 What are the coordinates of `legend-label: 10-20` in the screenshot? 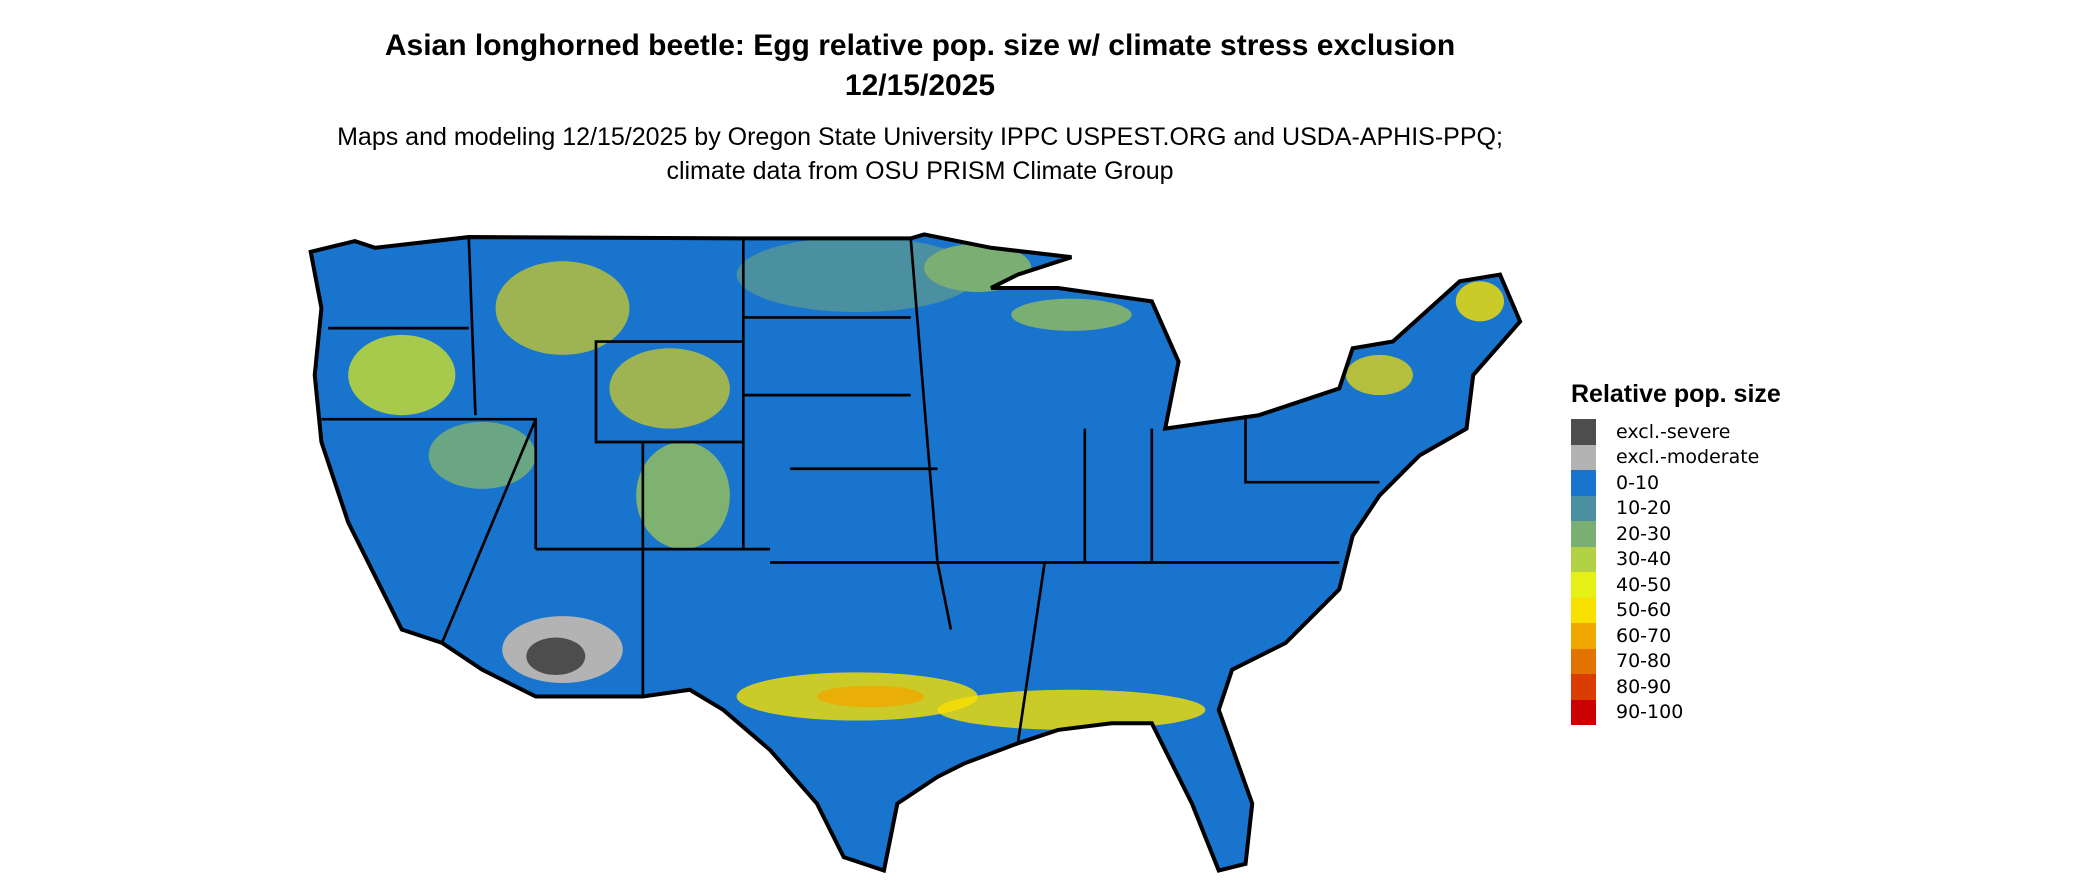 It's located at (1644, 508).